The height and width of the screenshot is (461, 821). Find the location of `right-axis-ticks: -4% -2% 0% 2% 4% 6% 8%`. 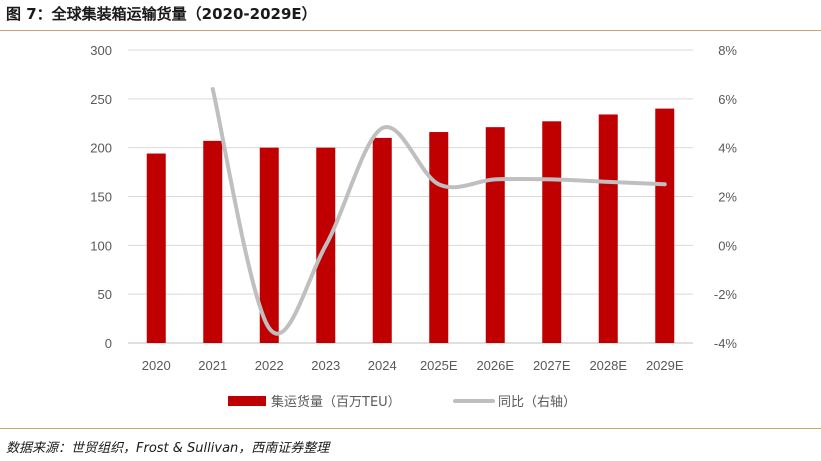

right-axis-ticks: -4% -2% 0% 2% 4% 6% 8% is located at coordinates (726, 197).